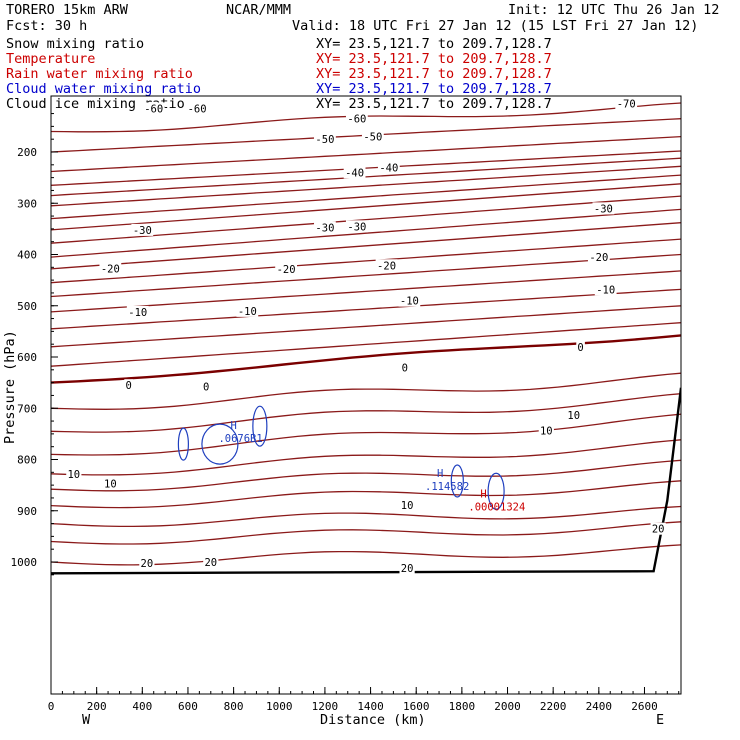 Image resolution: width=740 pixels, height=740 pixels. Describe the element at coordinates (10, 387) in the screenshot. I see `y-axis-title: Pressure (hPa)` at that location.